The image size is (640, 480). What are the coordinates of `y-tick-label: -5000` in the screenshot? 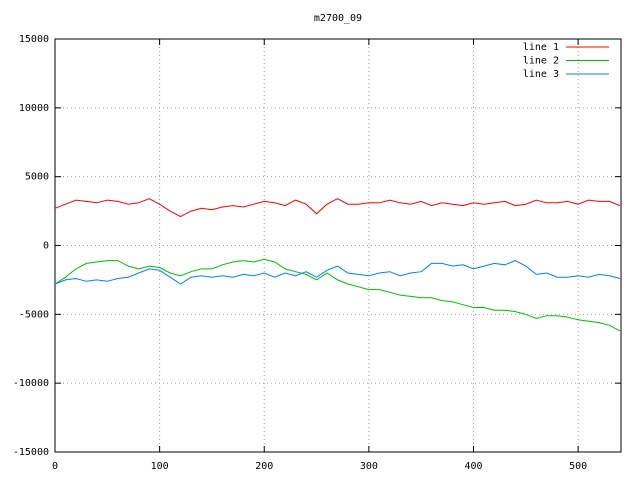 It's located at (34, 314).